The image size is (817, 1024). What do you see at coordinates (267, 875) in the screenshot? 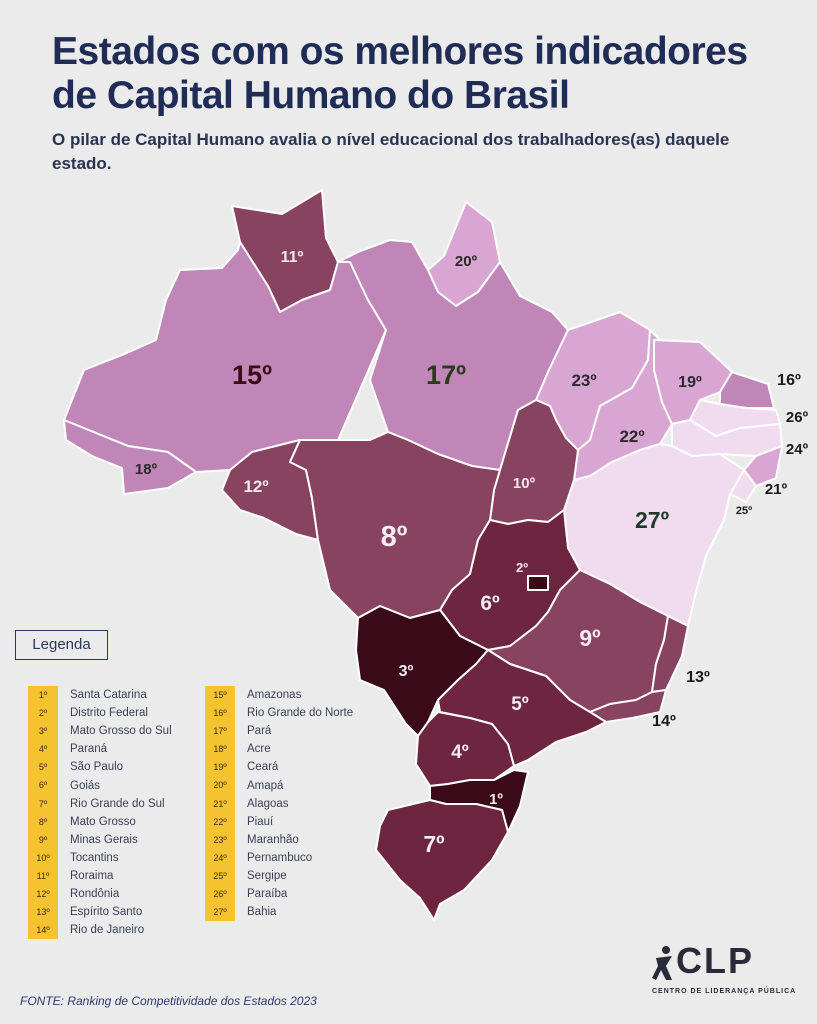
I see `legend-state-name: Sergipe` at bounding box center [267, 875].